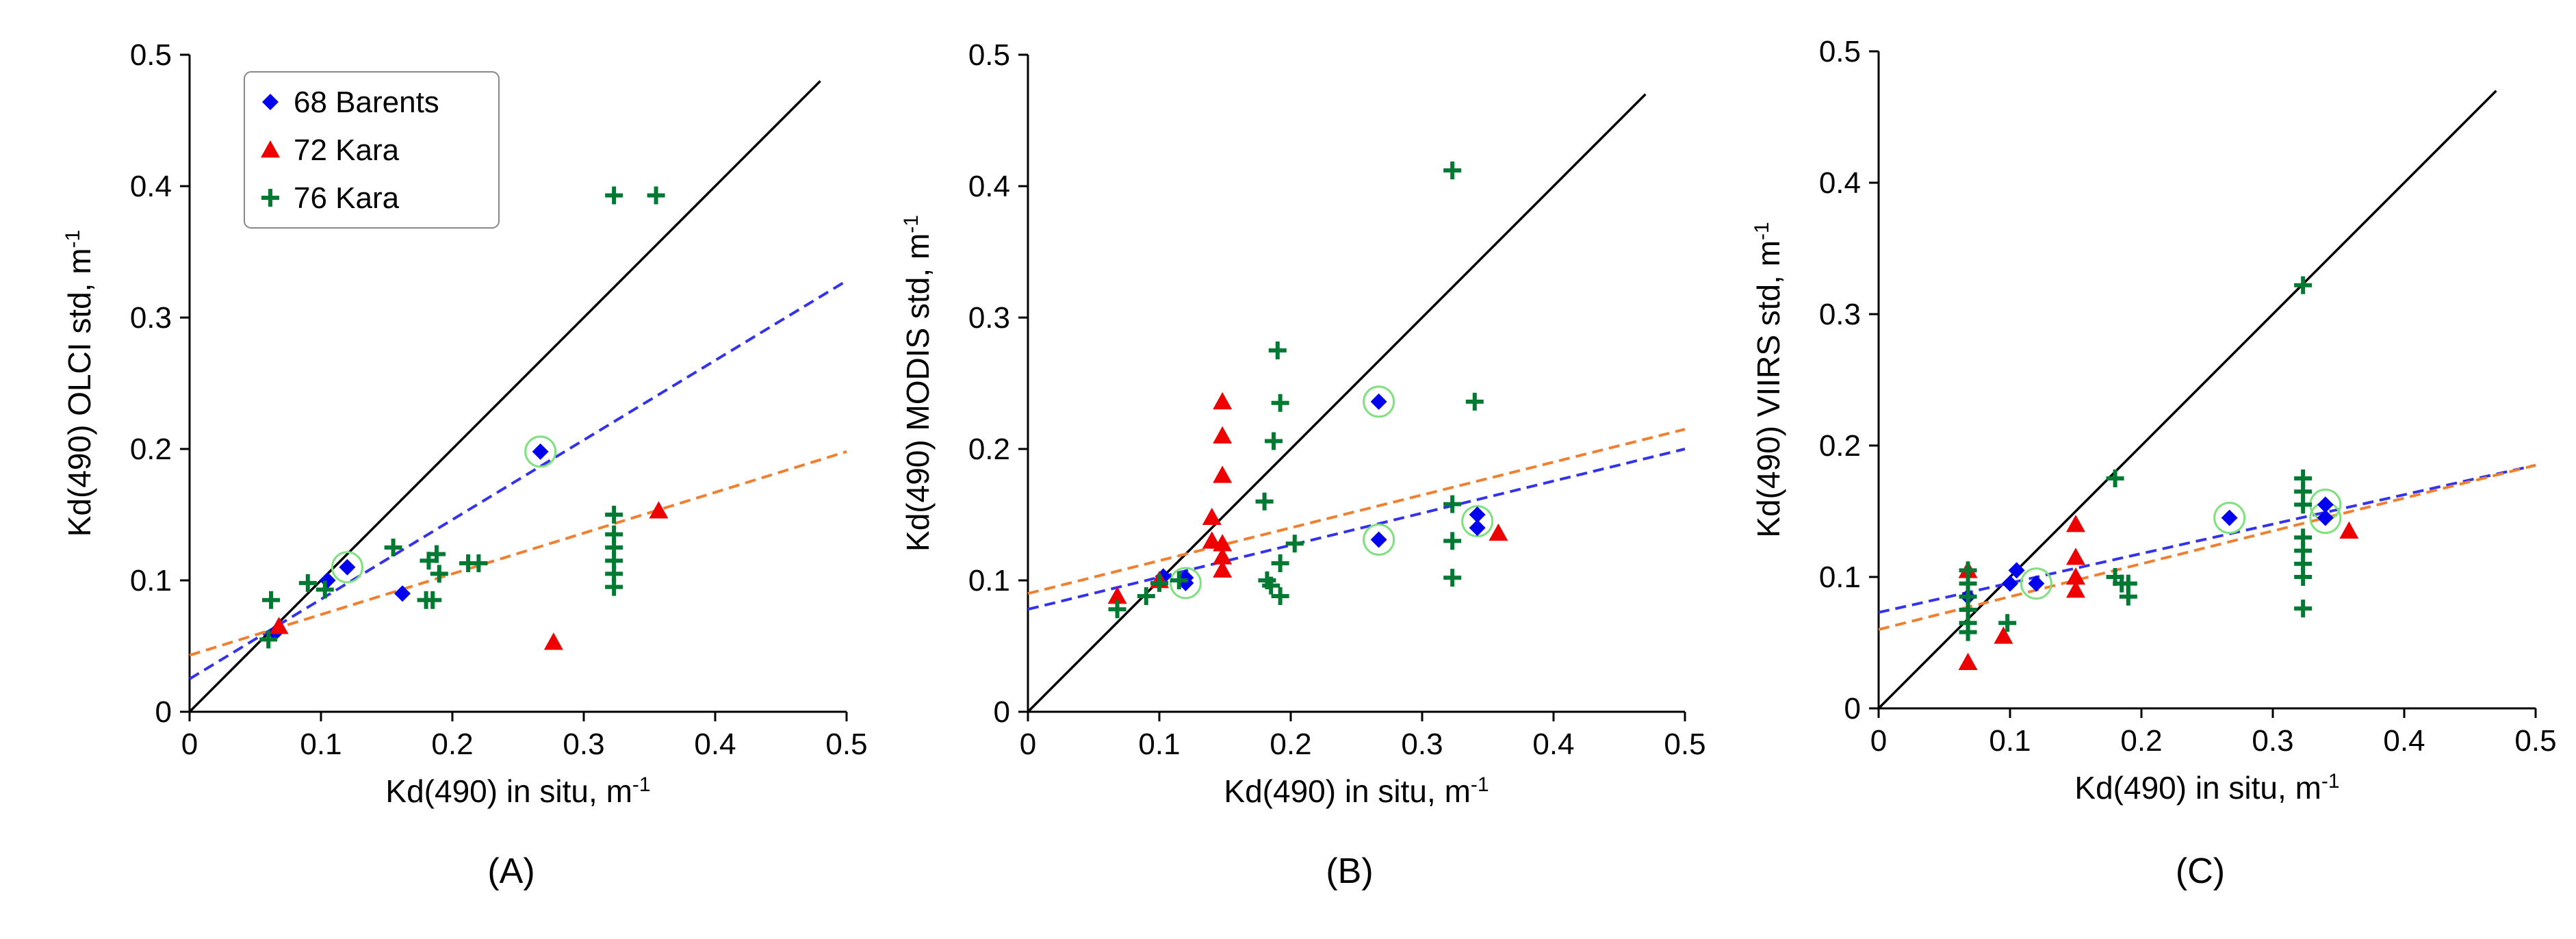 This screenshot has width=2576, height=939. I want to click on y-axis-title: Kd(490) OLCI std, m-1, so click(80, 384).